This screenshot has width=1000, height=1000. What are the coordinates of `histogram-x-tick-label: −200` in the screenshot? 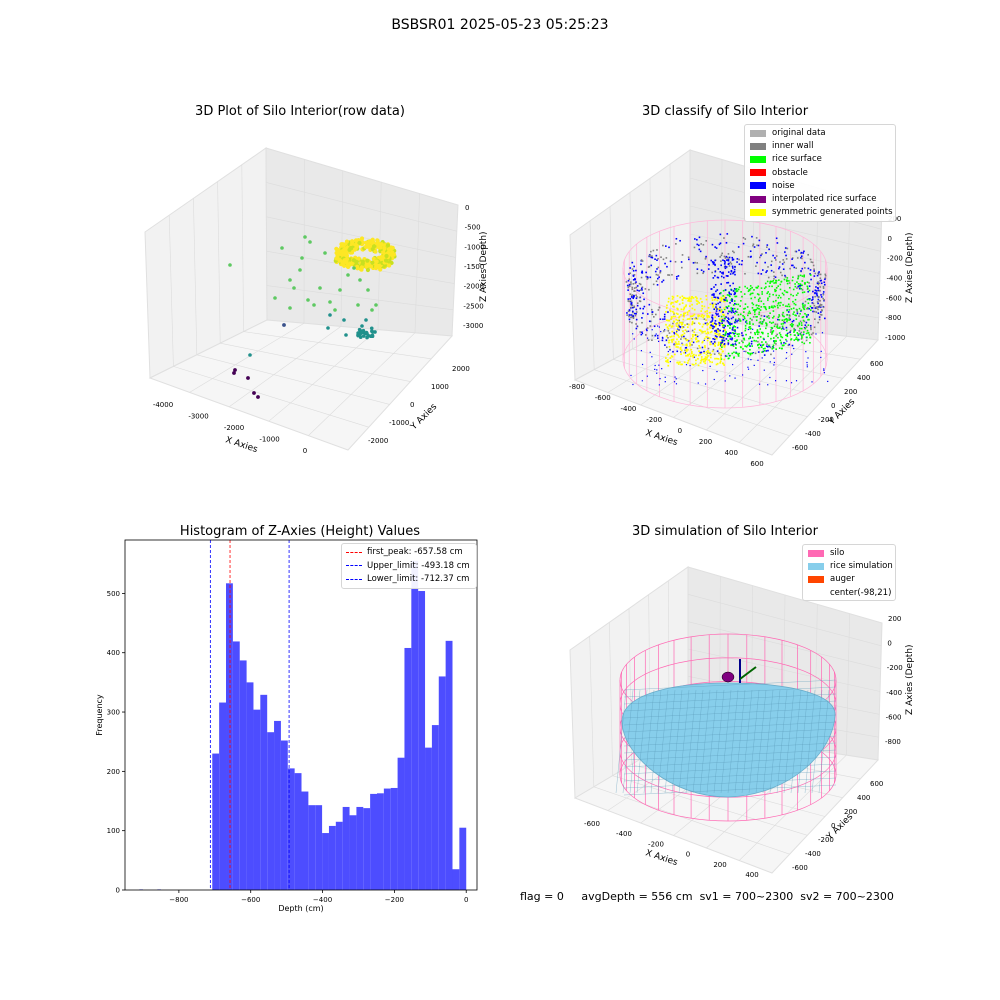 It's located at (394, 900).